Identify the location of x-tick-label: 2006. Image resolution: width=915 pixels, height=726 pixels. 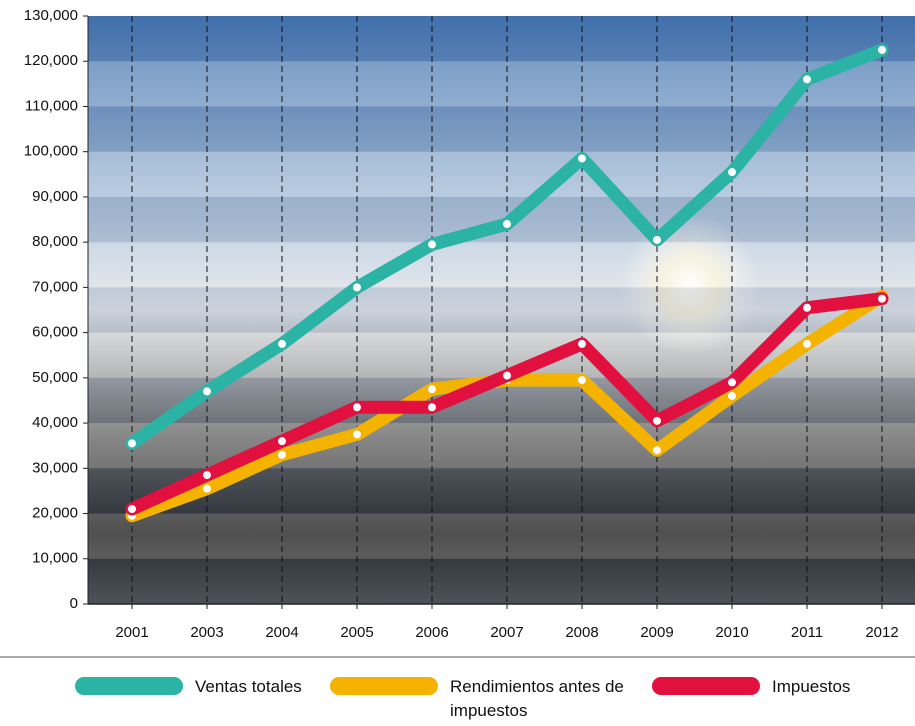
(431, 632).